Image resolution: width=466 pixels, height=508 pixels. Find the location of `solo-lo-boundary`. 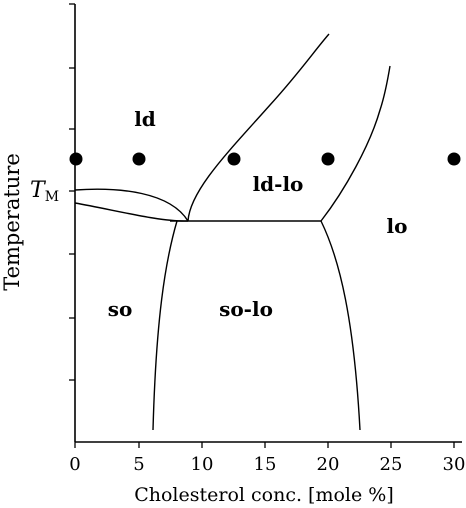

solo-lo-boundary is located at coordinates (340, 325).